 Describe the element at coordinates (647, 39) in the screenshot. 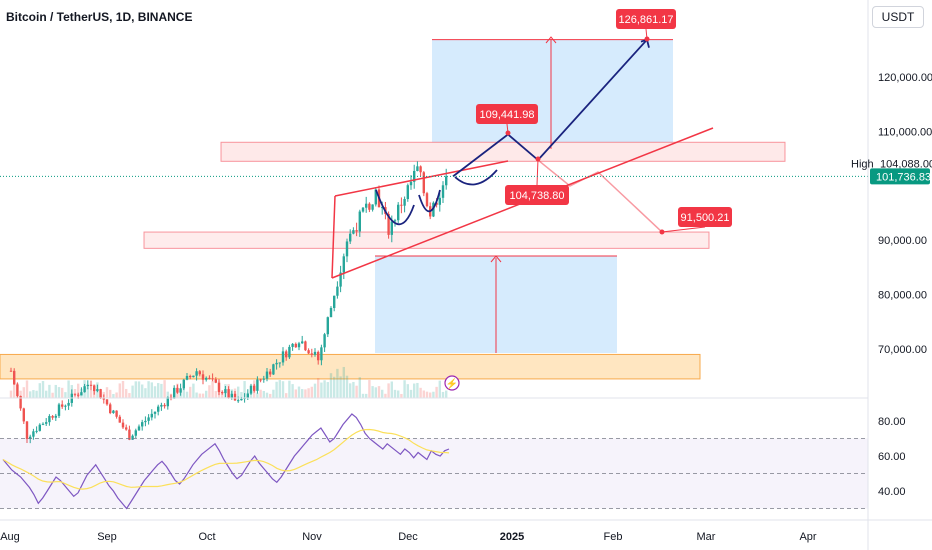

I see `target-callout-dot` at that location.